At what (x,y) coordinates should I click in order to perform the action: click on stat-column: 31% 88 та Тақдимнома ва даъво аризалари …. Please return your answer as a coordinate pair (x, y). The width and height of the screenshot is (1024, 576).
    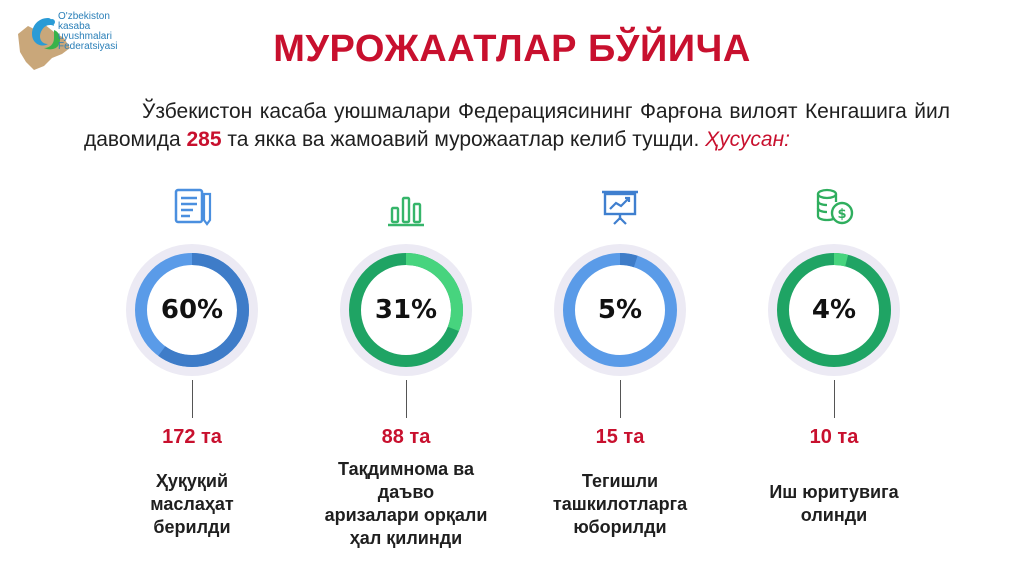
    Looking at the image, I should click on (406, 377).